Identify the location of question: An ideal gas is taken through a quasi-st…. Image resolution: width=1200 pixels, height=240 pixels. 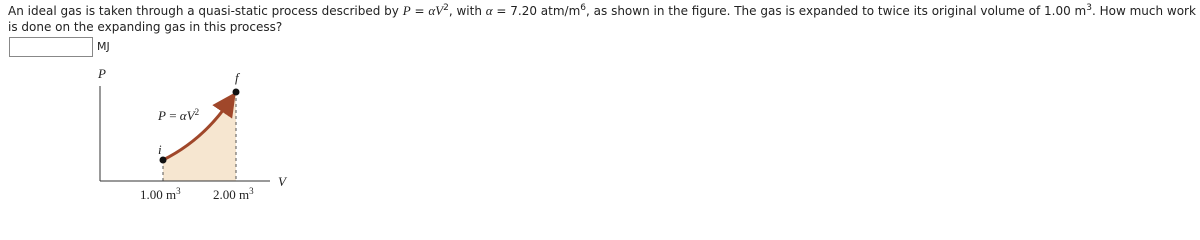
(602, 19).